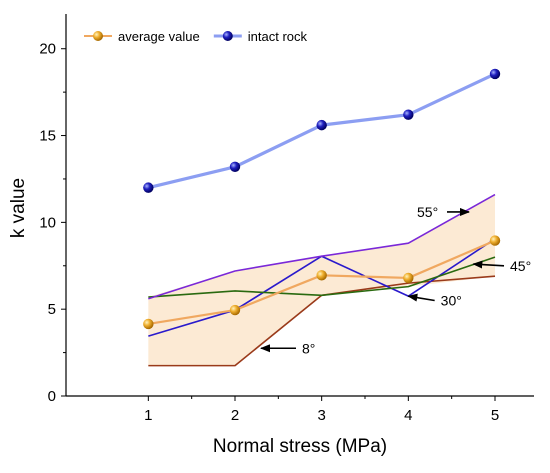 This screenshot has height=473, width=550. I want to click on x-tick-label: 5, so click(495, 415).